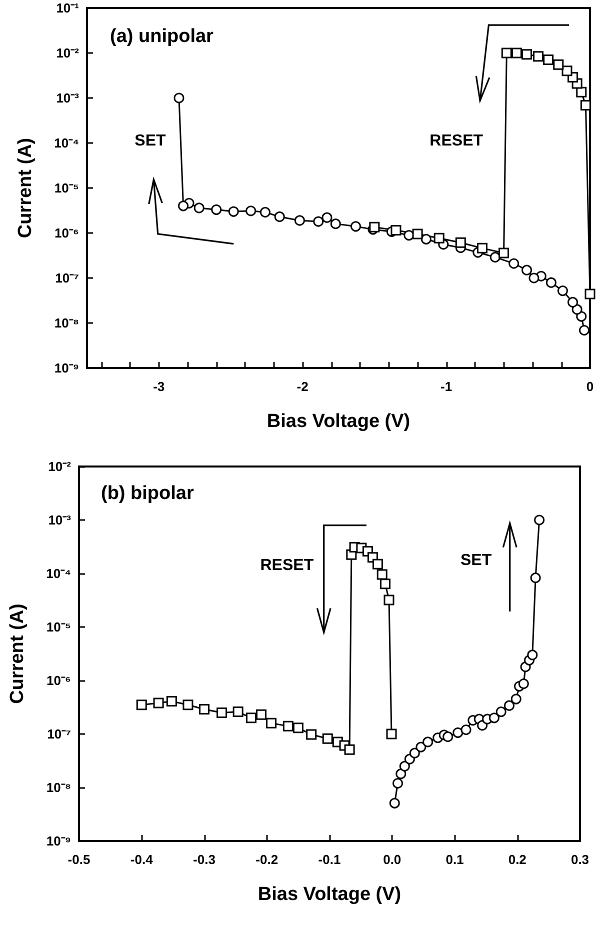 The width and height of the screenshot is (604, 937). What do you see at coordinates (67, 8) in the screenshot?
I see `y-tick-label: 10⁻¹` at bounding box center [67, 8].